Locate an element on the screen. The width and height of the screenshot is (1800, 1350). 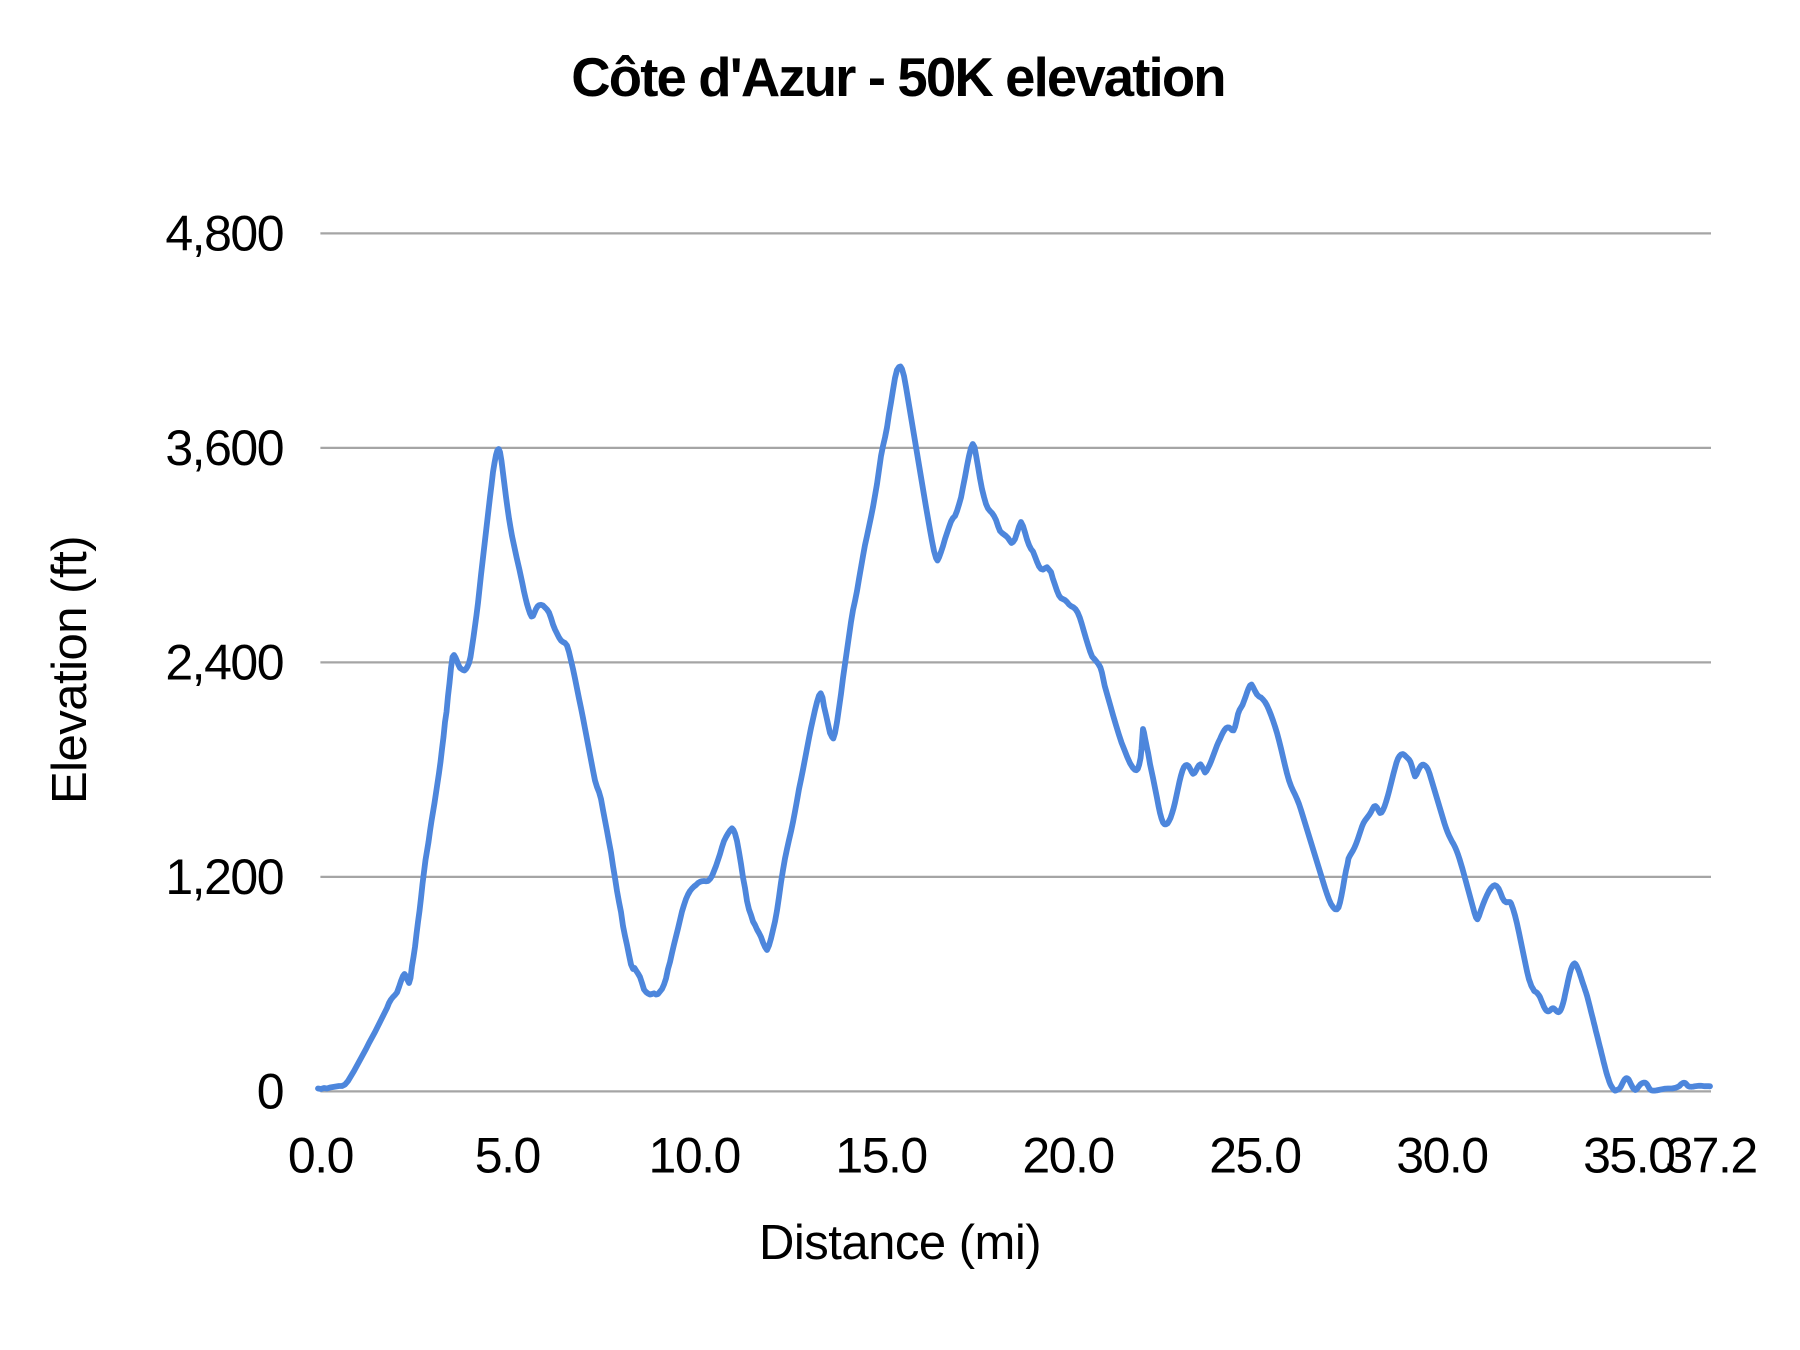
svg-text: 25.0 is located at coordinates (1254, 1156).